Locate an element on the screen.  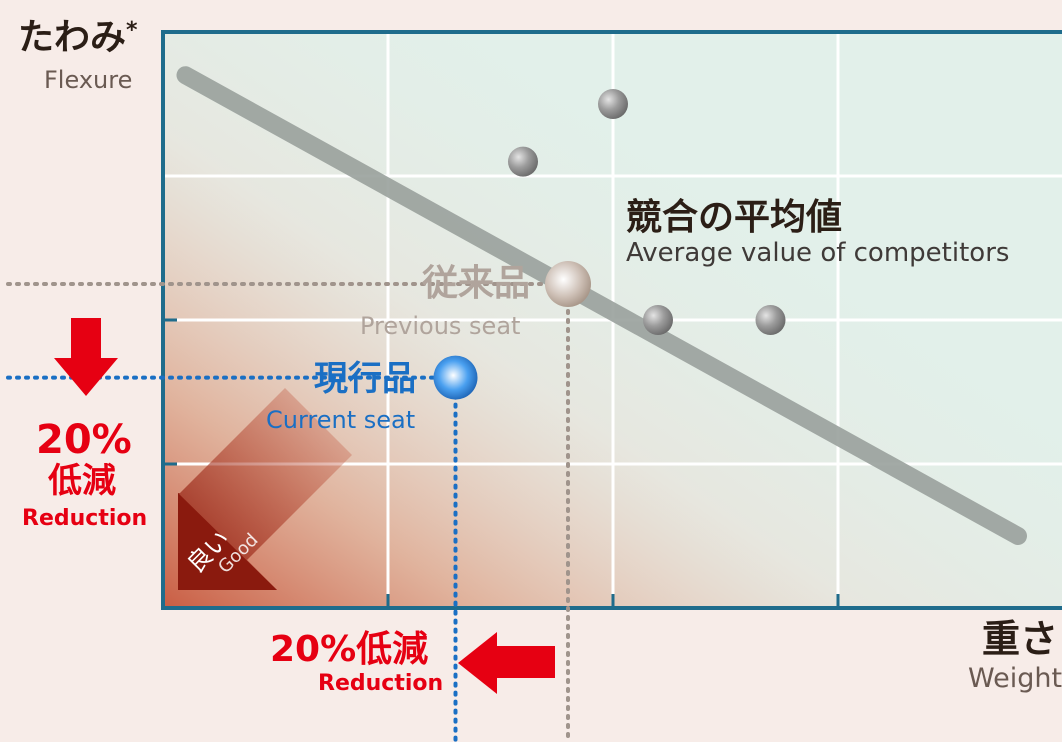
left-arrow-icon is located at coordinates (506, 663).